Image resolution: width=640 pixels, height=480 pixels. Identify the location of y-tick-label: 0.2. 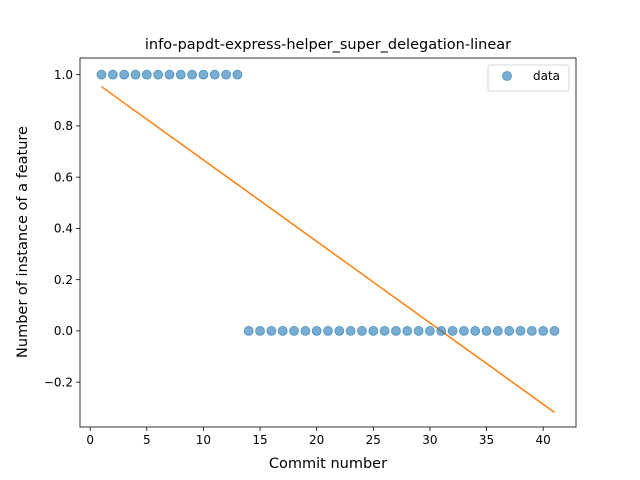
(63, 280).